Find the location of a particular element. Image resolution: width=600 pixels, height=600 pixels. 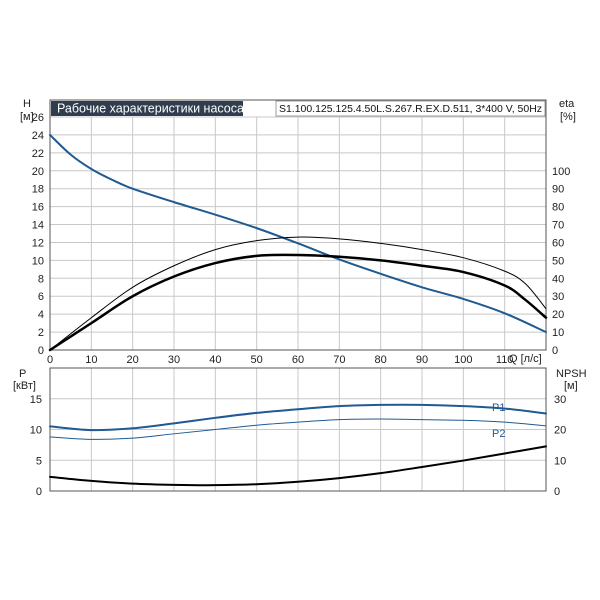

power-tick-label: 15 is located at coordinates (36, 400).